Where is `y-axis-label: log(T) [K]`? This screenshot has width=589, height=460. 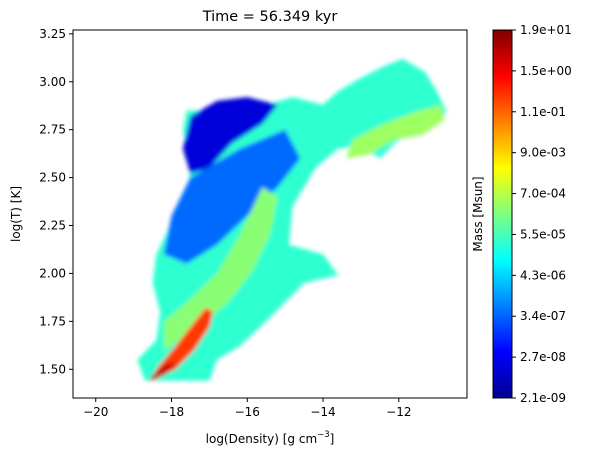
y-axis-label: log(T) [K] is located at coordinates (16, 214).